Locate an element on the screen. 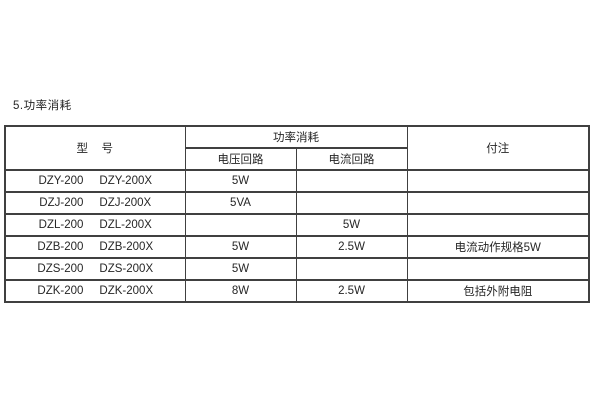  note-cell: 包括外附电阻 is located at coordinates (498, 291).